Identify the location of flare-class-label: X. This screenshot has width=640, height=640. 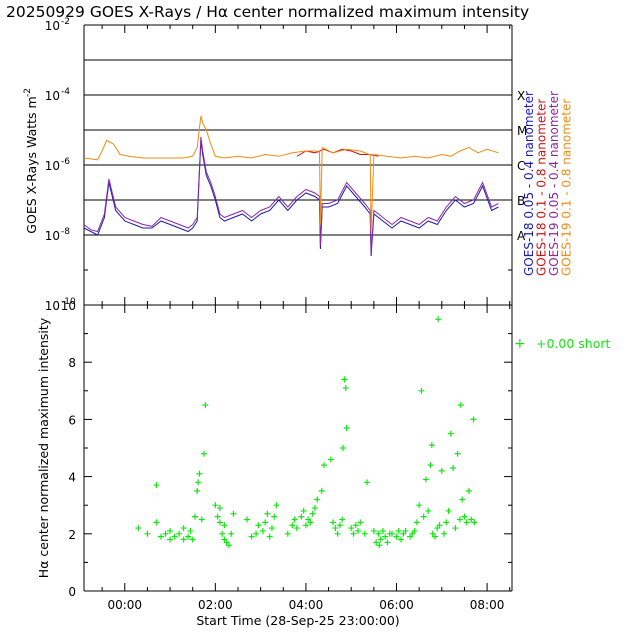
(521, 96).